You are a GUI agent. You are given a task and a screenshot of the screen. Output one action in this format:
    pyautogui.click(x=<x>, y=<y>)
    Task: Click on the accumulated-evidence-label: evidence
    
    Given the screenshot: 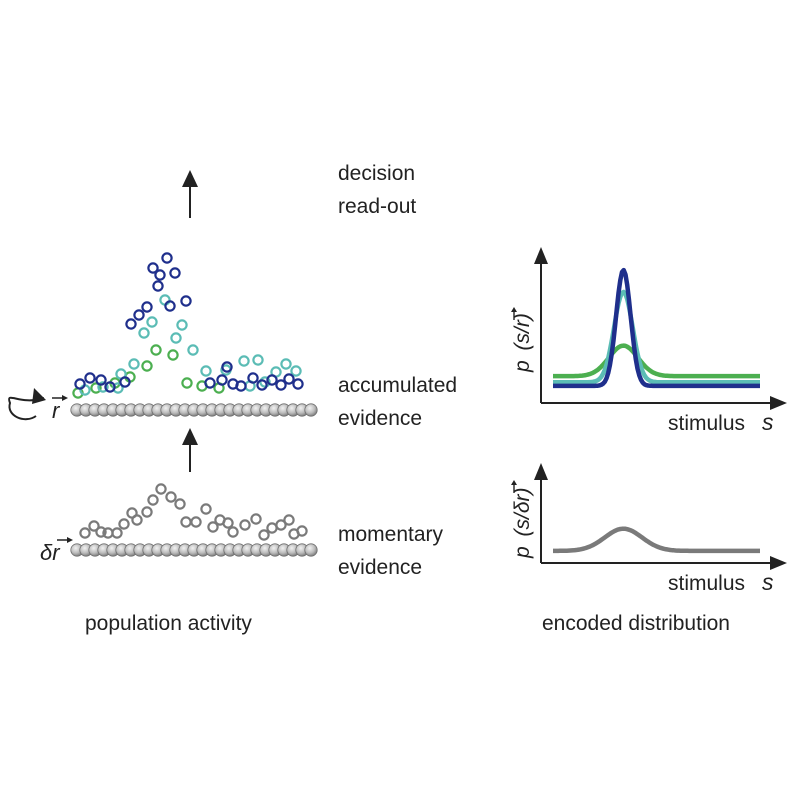 What is the action you would take?
    pyautogui.click(x=380, y=418)
    